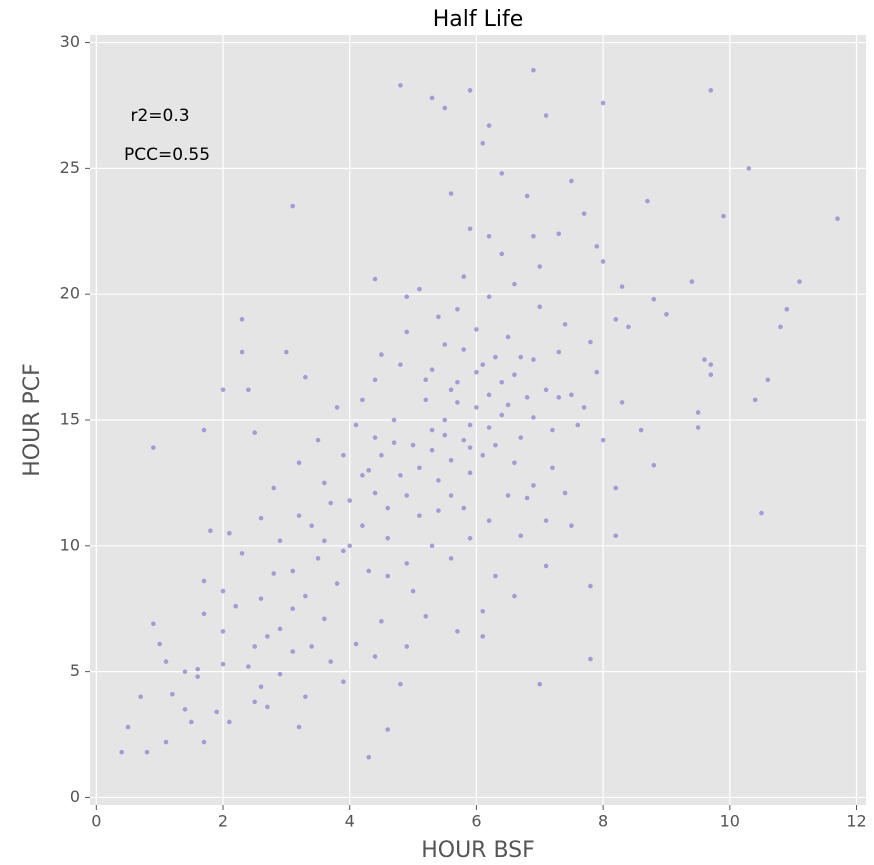 The height and width of the screenshot is (865, 874). I want to click on x-tick-label: 10, so click(730, 821).